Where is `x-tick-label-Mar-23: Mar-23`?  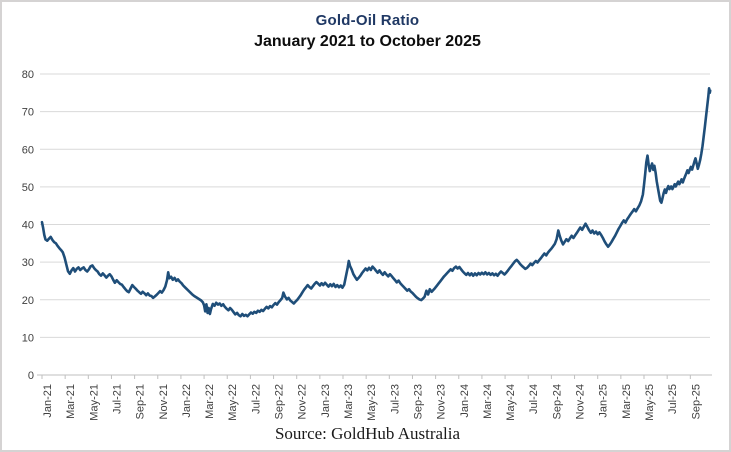
x-tick-label-Mar-23: Mar-23 is located at coordinates (349, 401).